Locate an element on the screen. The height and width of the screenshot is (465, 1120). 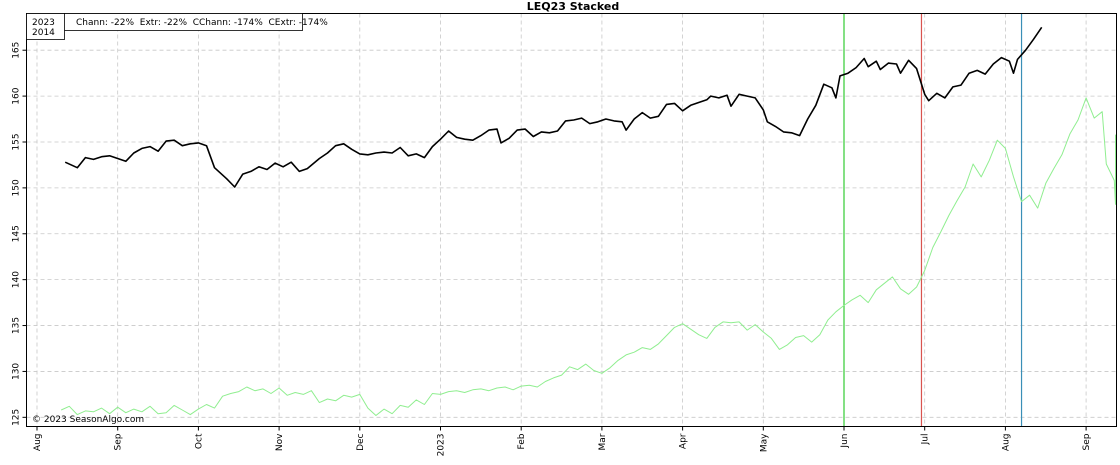
y-tick-label: 155 is located at coordinates (17, 141).